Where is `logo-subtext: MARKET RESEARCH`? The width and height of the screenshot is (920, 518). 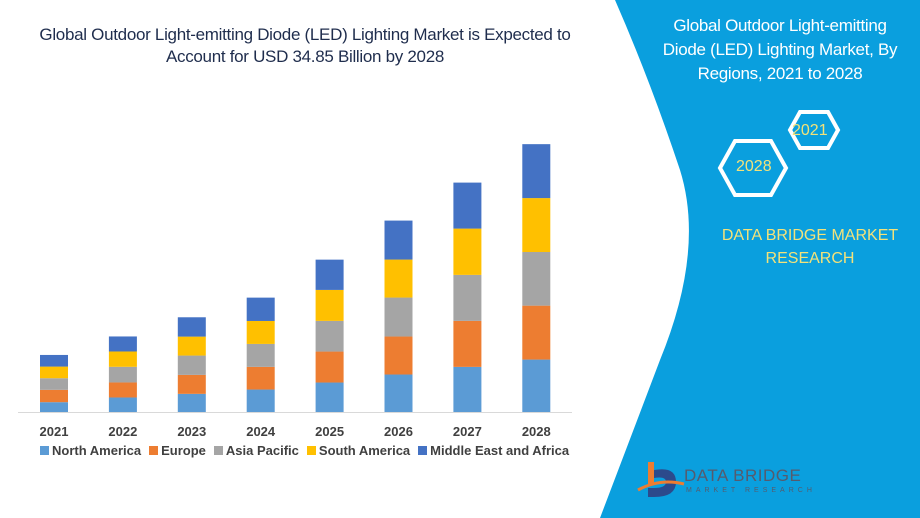 logo-subtext: MARKET RESEARCH is located at coordinates (751, 490).